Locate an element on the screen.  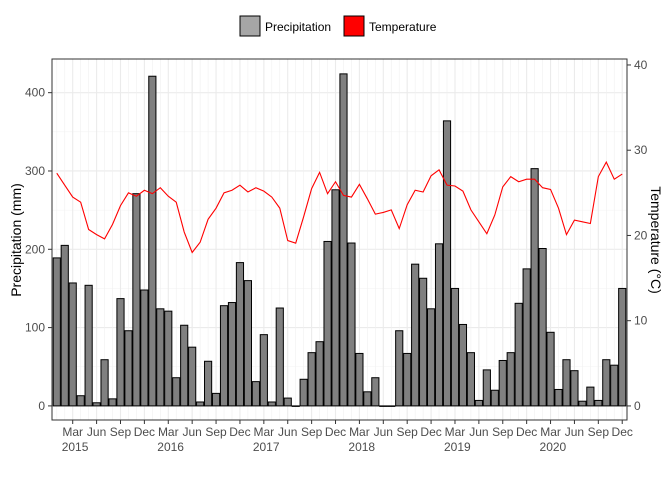
x-year-label: 2020 is located at coordinates (553, 447).